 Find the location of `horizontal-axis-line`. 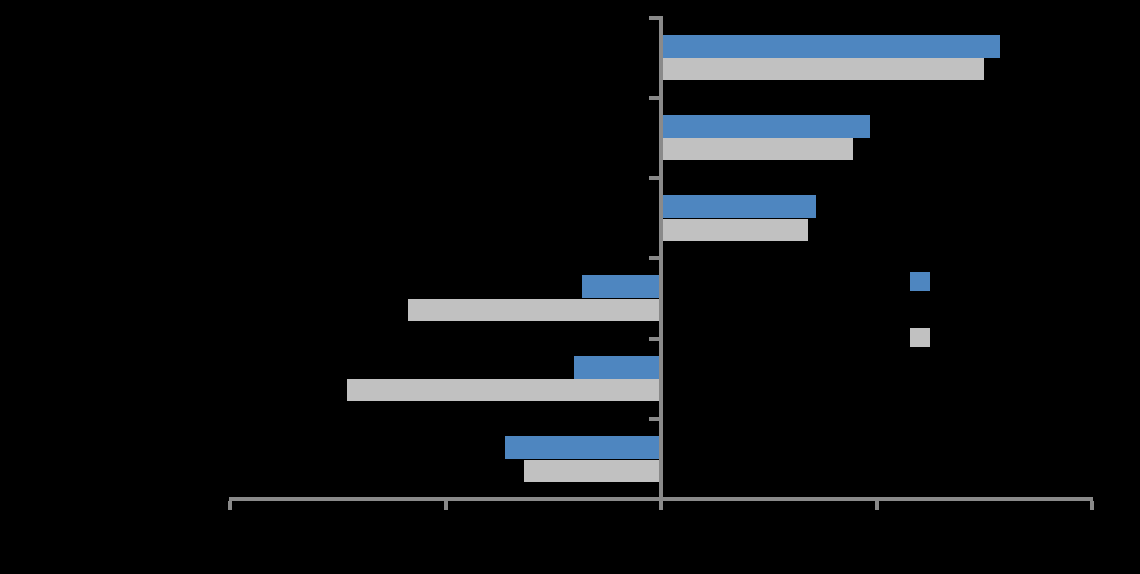

horizontal-axis-line is located at coordinates (661, 499).